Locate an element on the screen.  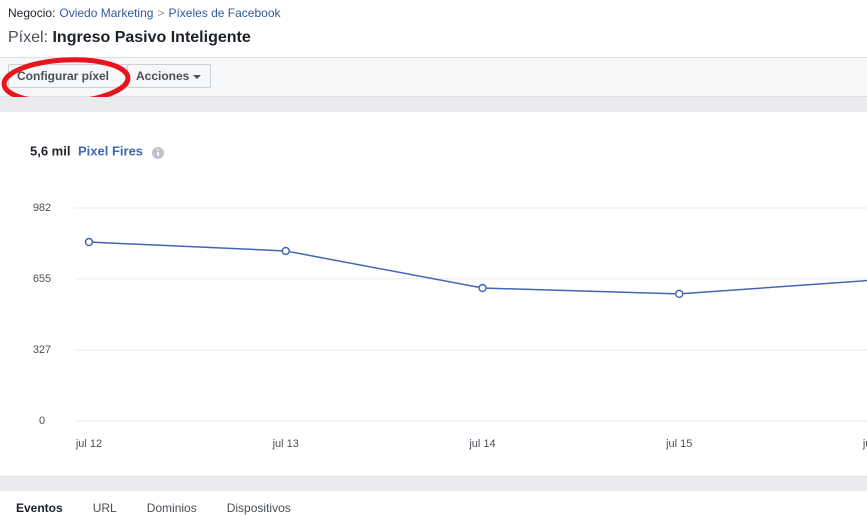
x-tick-label: jul 16 is located at coordinates (864, 444).